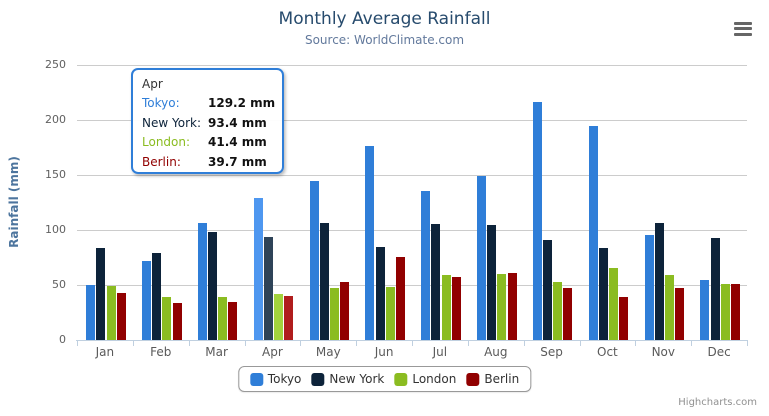 The width and height of the screenshot is (769, 416). Describe the element at coordinates (212, 285) in the screenshot. I see `column-new-york-mar` at that location.